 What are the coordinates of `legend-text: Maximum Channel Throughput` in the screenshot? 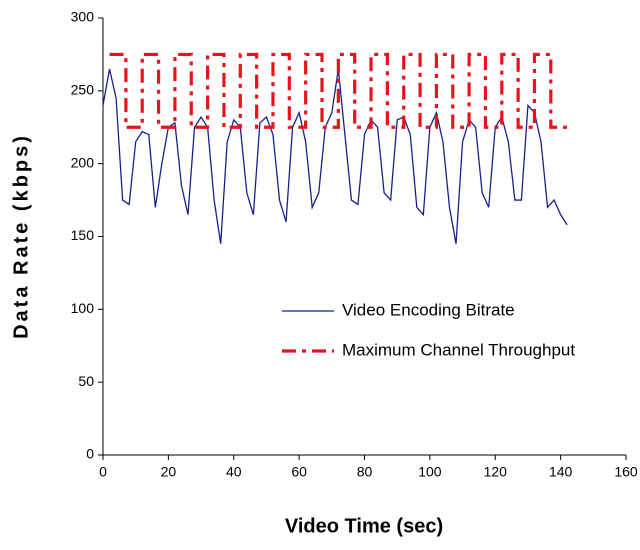 It's located at (458, 349).